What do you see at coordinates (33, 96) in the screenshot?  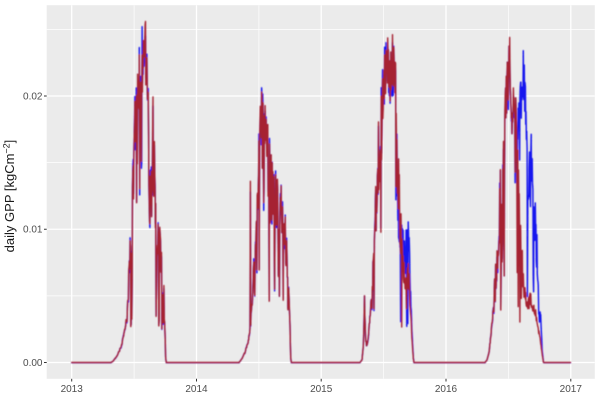 I see `svg-text: 0.02` at bounding box center [33, 96].